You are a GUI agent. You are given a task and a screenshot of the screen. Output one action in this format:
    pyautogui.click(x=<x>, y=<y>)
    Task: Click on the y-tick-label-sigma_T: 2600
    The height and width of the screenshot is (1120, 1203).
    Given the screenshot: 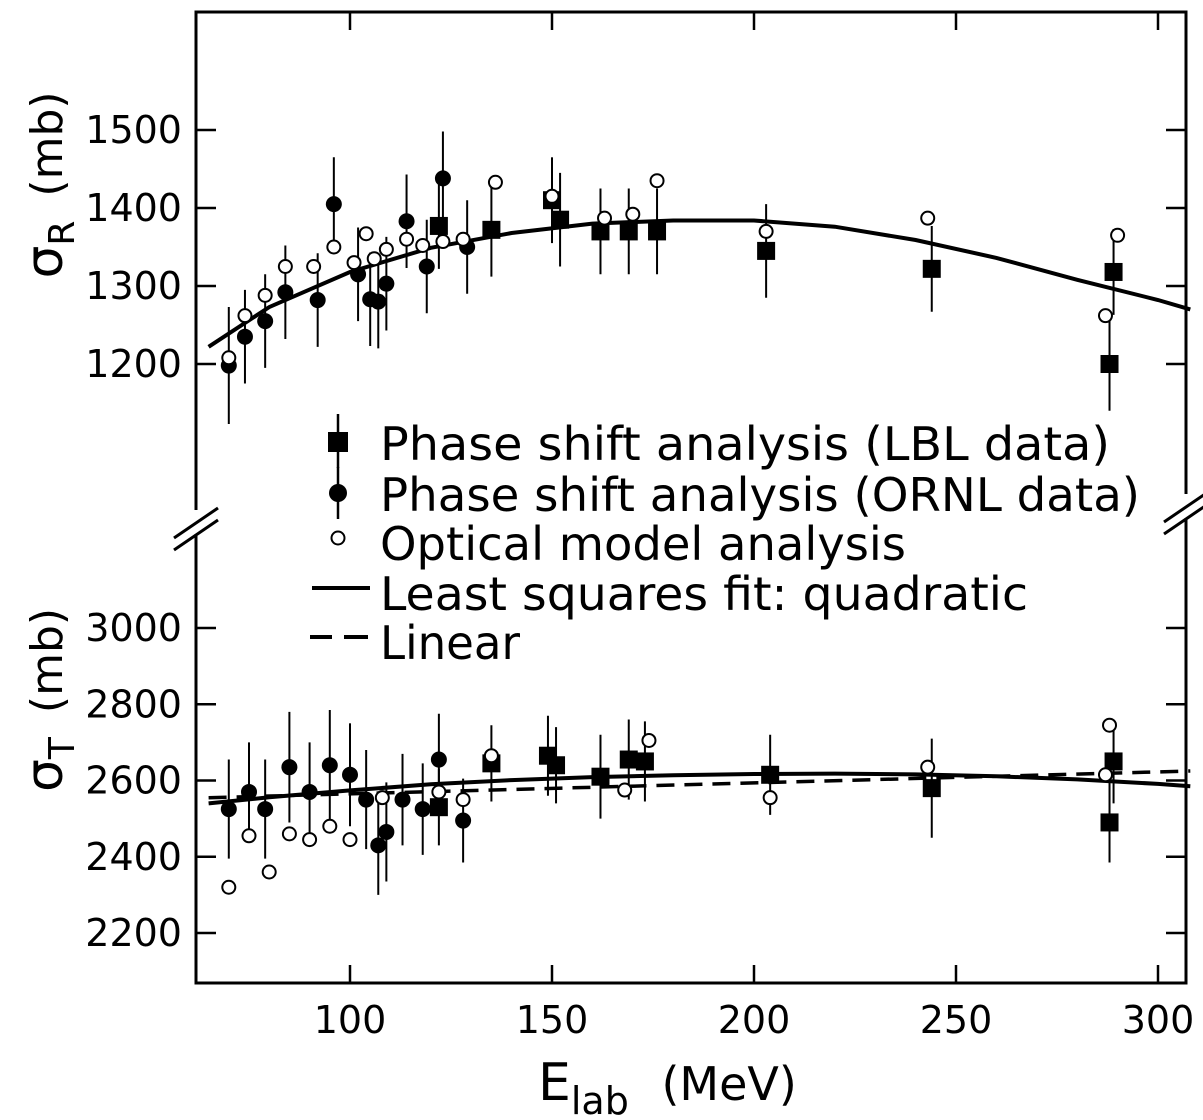 What is the action you would take?
    pyautogui.click(x=133, y=781)
    